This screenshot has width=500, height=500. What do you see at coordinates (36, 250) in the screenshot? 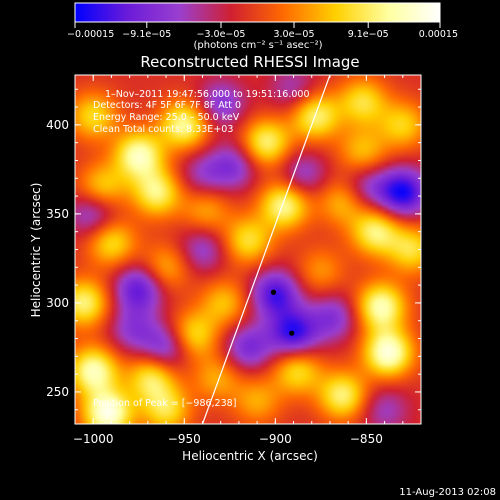
I see `y-axis-label: Heliocentric Y (arcsec)` at bounding box center [36, 250].